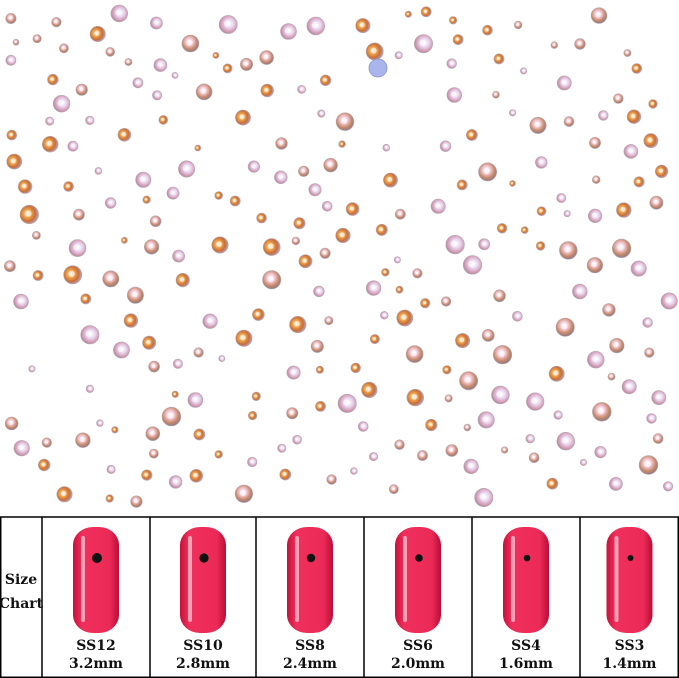 The image size is (679, 678). What do you see at coordinates (310, 646) in the screenshot?
I see `size-code: SS8` at bounding box center [310, 646].